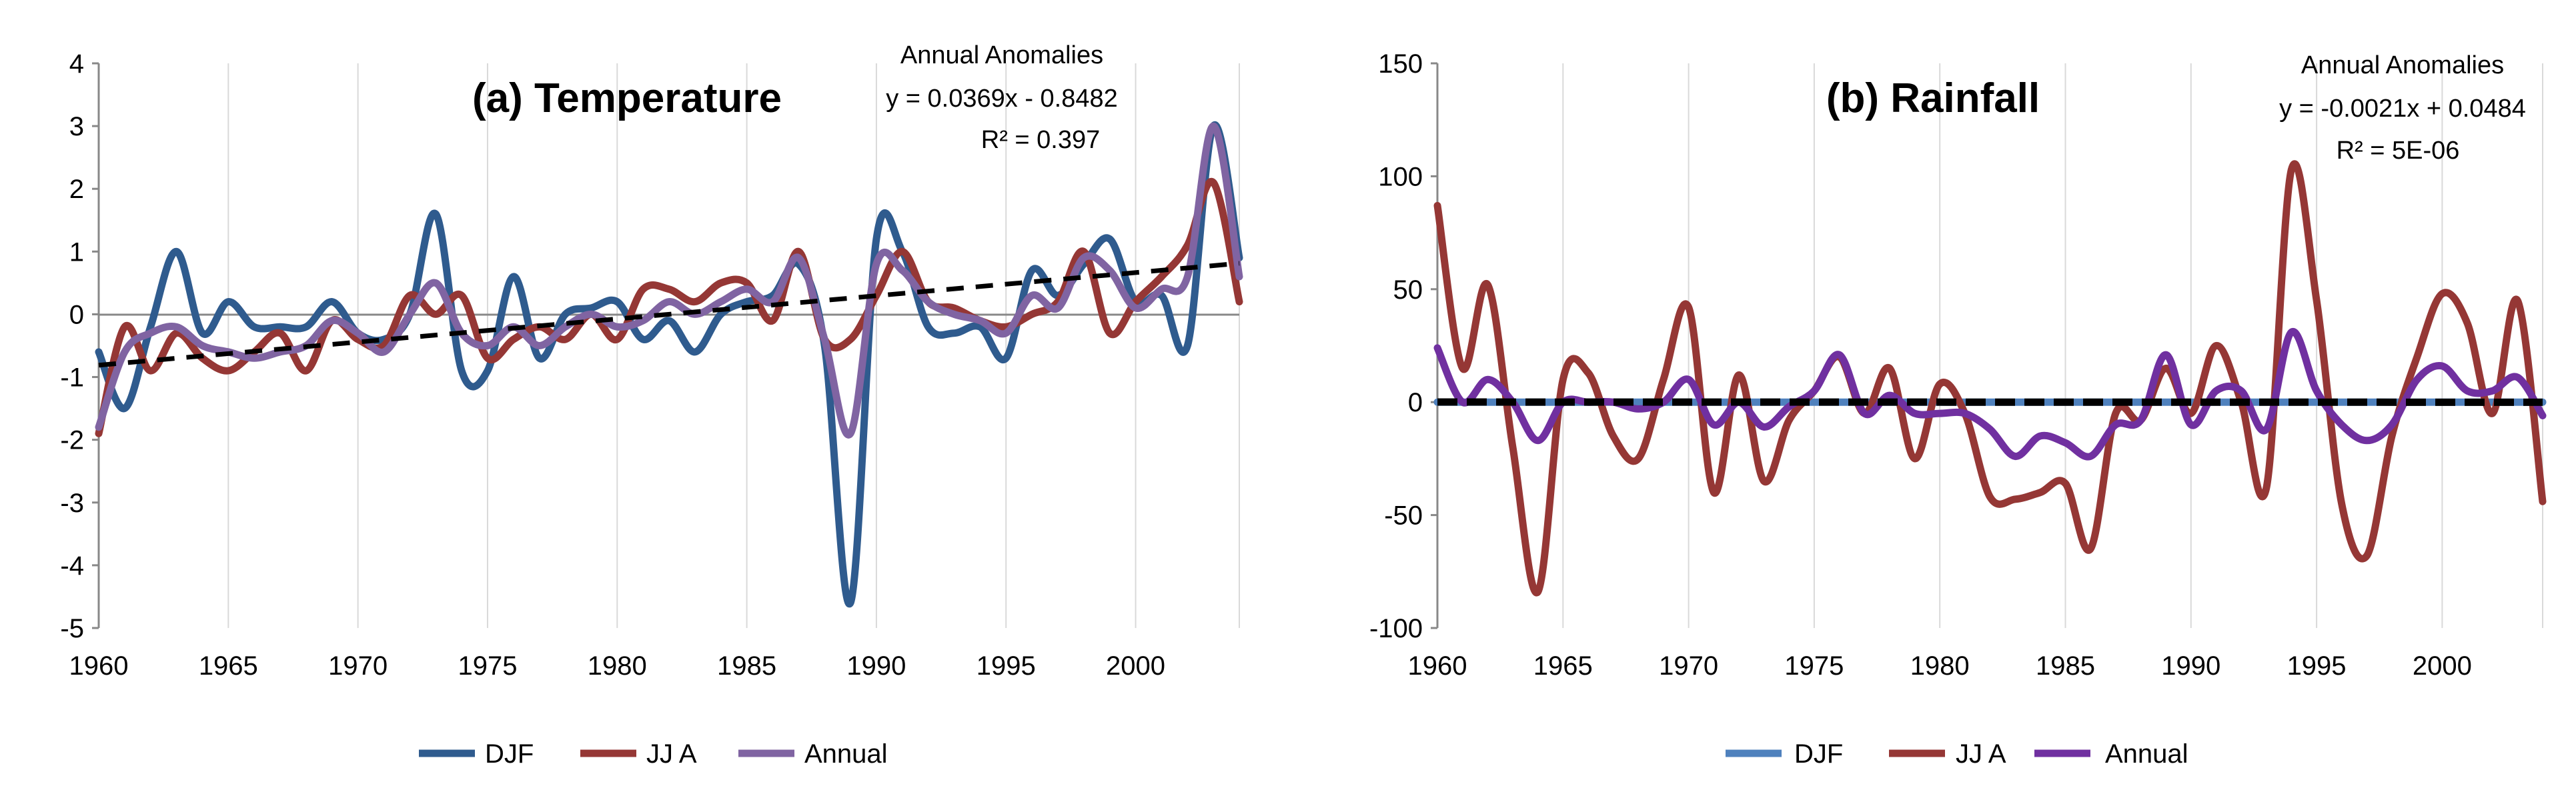  What do you see at coordinates (617, 666) in the screenshot?
I see `temperature-x-tick-label: 1980` at bounding box center [617, 666].